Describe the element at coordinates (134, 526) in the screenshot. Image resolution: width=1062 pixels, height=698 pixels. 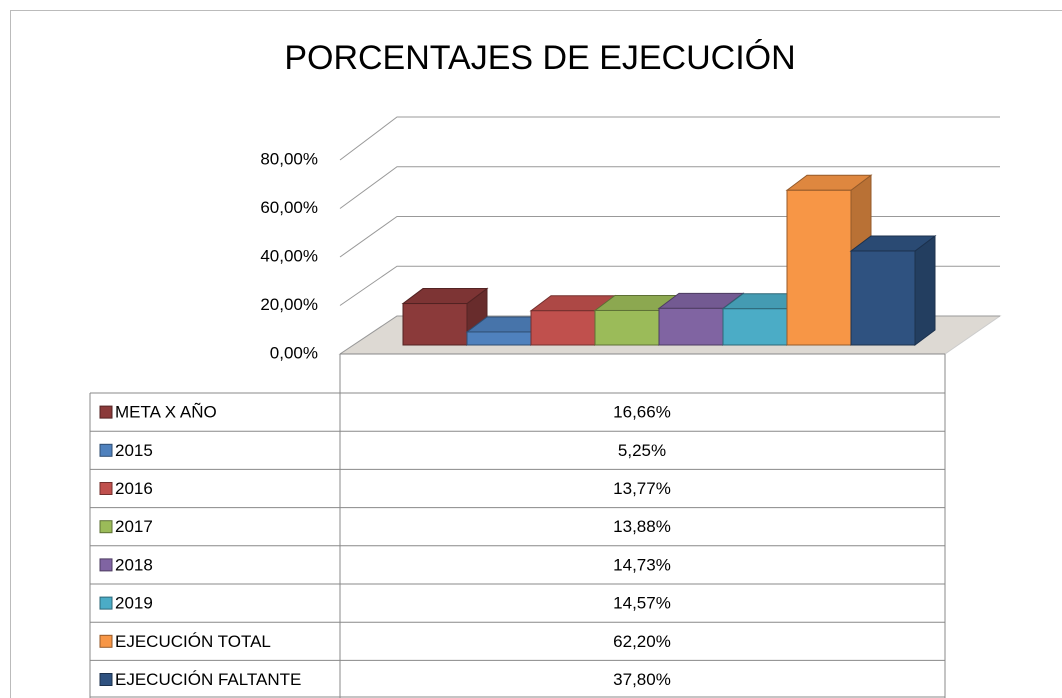
I see `table-row-label: 2017` at that location.